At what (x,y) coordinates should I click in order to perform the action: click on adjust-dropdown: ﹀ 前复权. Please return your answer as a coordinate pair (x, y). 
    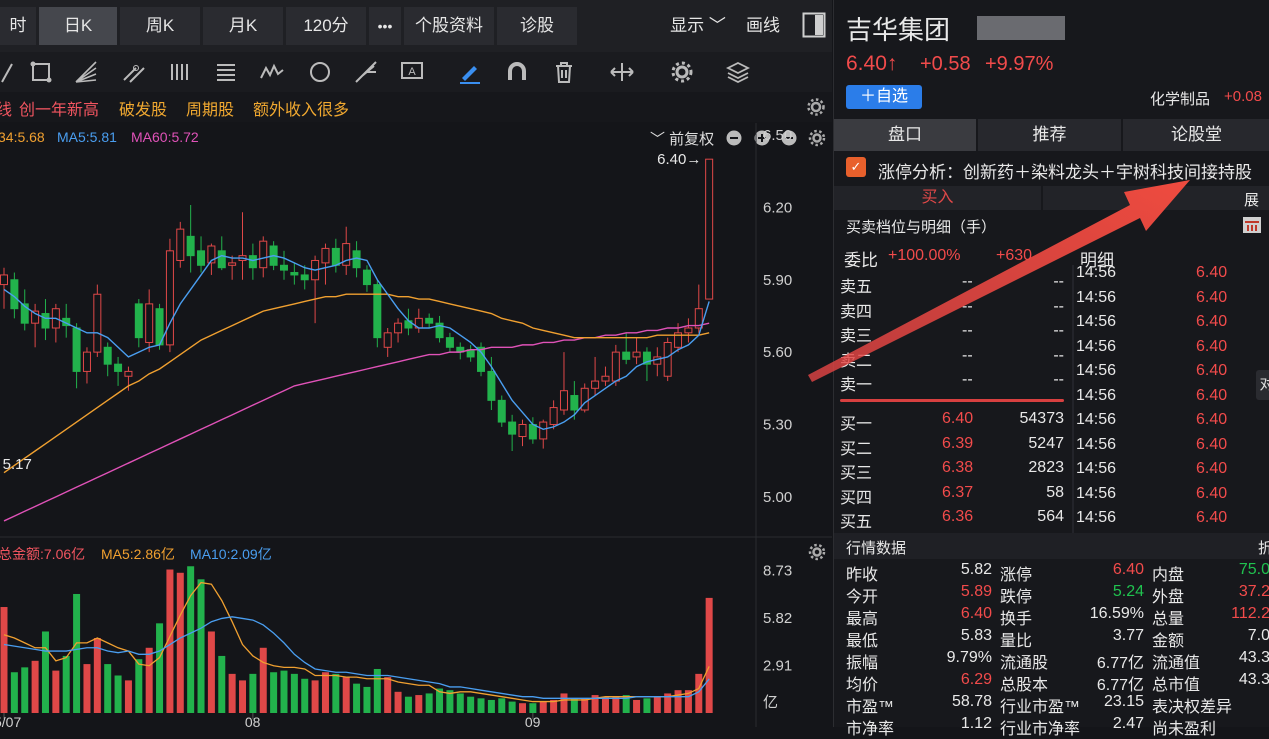
    Looking at the image, I should click on (682, 139).